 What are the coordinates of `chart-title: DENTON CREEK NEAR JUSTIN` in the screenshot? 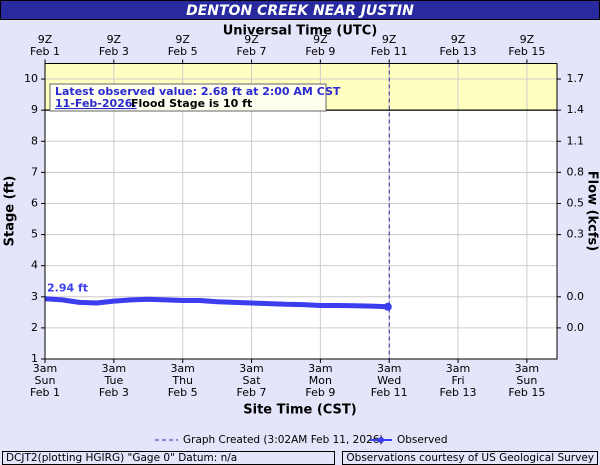 It's located at (300, 11).